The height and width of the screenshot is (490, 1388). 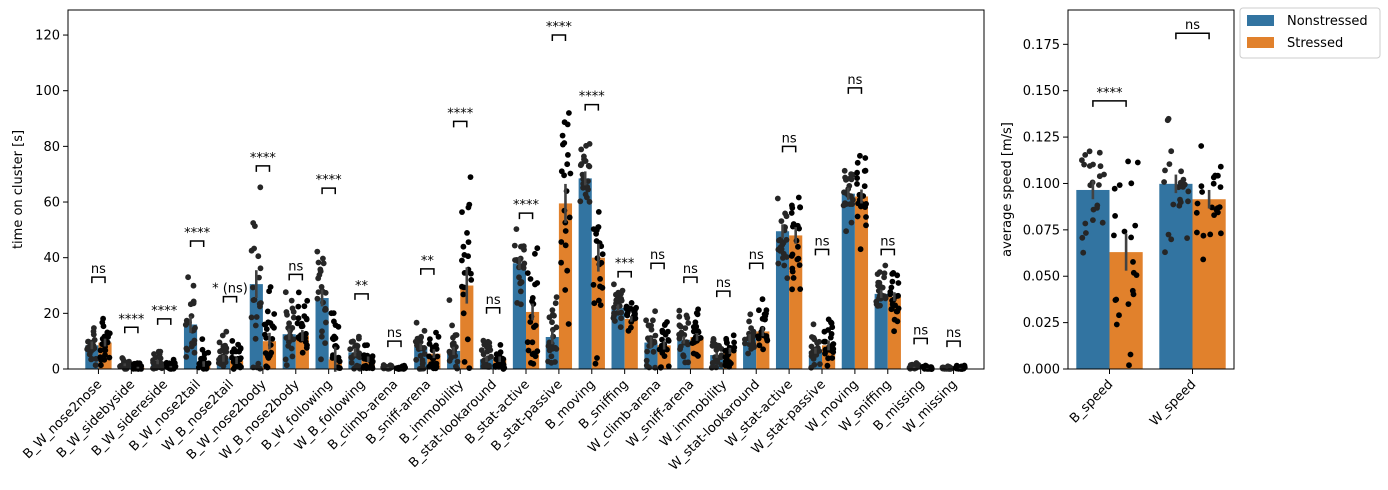 I want to click on significance-label: ****, so click(x=1110, y=93).